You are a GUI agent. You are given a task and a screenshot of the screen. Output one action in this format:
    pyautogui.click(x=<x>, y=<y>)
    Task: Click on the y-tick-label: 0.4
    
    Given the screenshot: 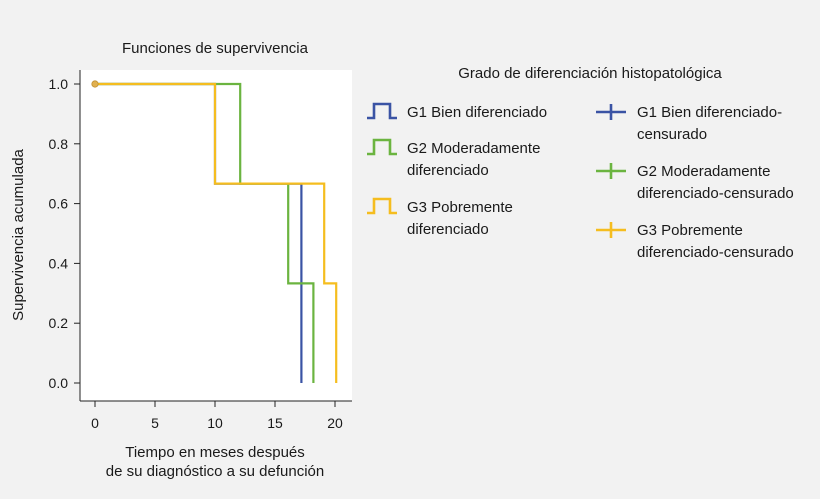 What is the action you would take?
    pyautogui.click(x=59, y=263)
    